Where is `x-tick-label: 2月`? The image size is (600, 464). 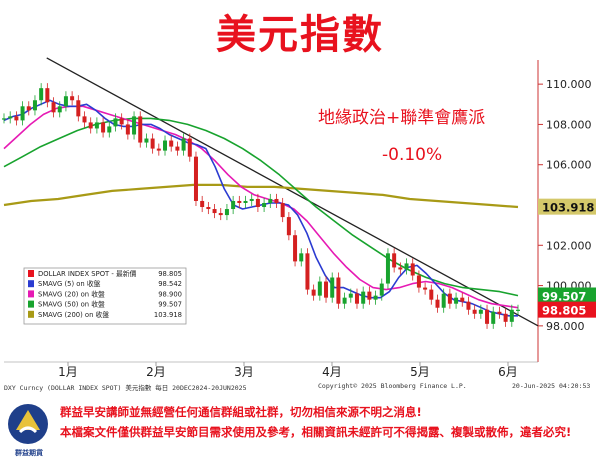
x-tick-label: 2月 is located at coordinates (156, 371).